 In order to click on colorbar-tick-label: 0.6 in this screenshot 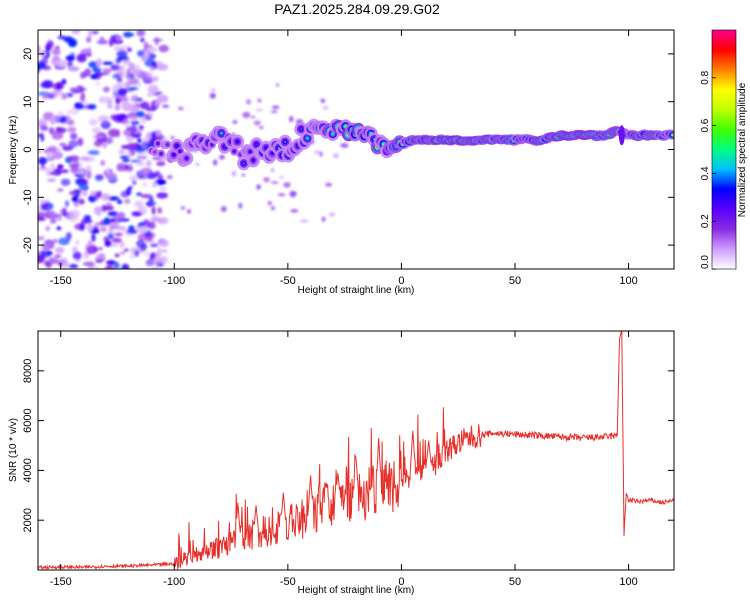, I will do `click(705, 125)`.